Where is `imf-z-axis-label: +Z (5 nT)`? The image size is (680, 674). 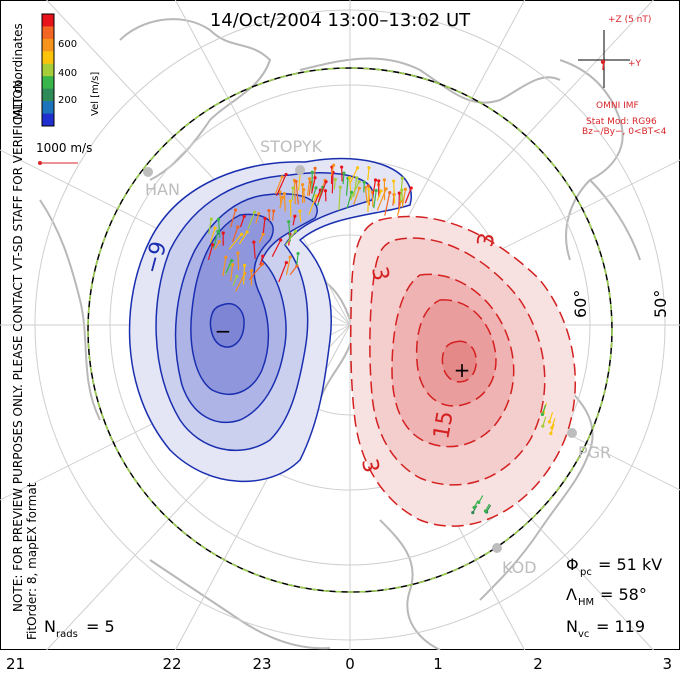 imf-z-axis-label: +Z (5 nT) is located at coordinates (629, 20).